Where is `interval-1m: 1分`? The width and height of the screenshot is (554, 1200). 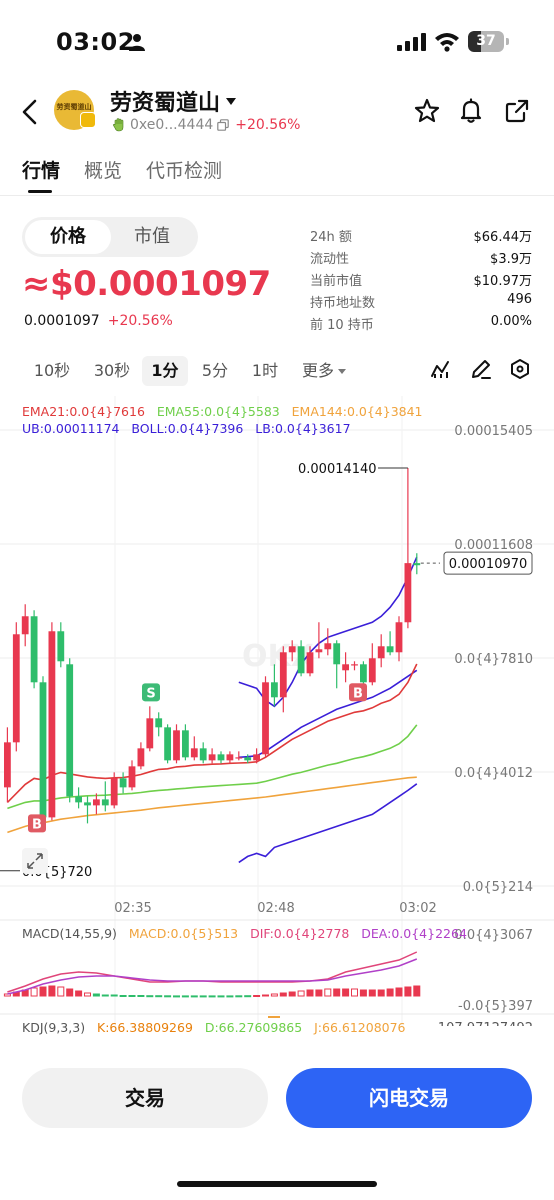
interval-1m: 1分 is located at coordinates (165, 371).